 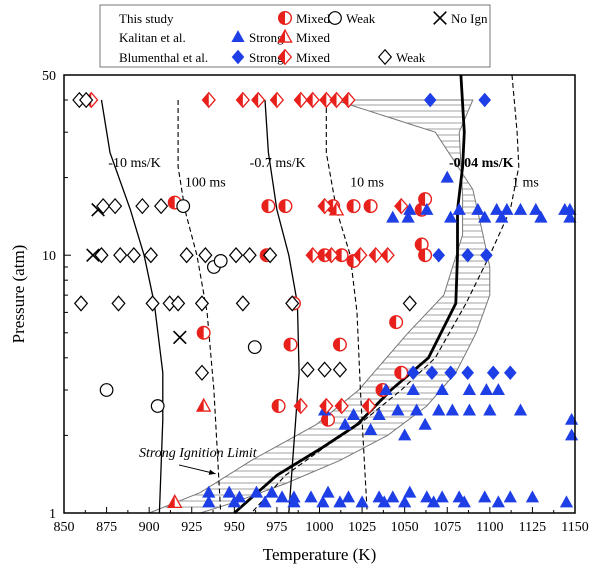 What do you see at coordinates (205, 182) in the screenshot?
I see `annotation-1: 100 ms` at bounding box center [205, 182].